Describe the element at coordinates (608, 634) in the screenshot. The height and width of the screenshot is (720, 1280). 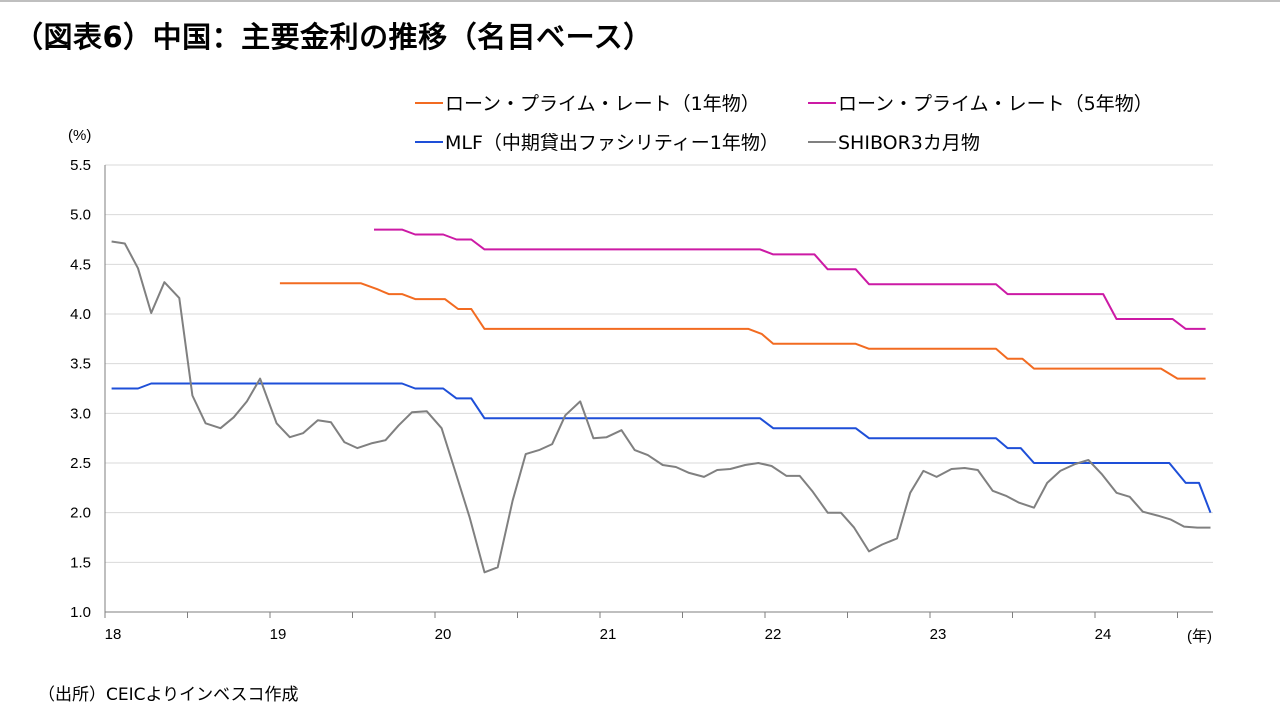
I see `x-tick-label: 21` at that location.